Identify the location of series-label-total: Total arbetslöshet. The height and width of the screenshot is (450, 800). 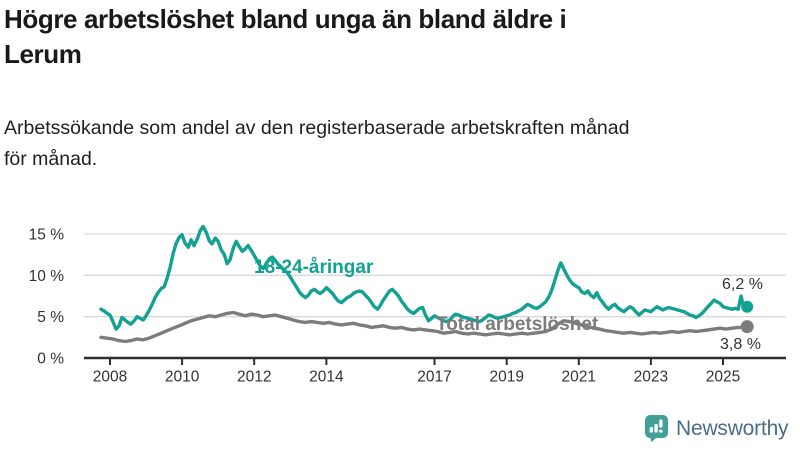
(517, 324).